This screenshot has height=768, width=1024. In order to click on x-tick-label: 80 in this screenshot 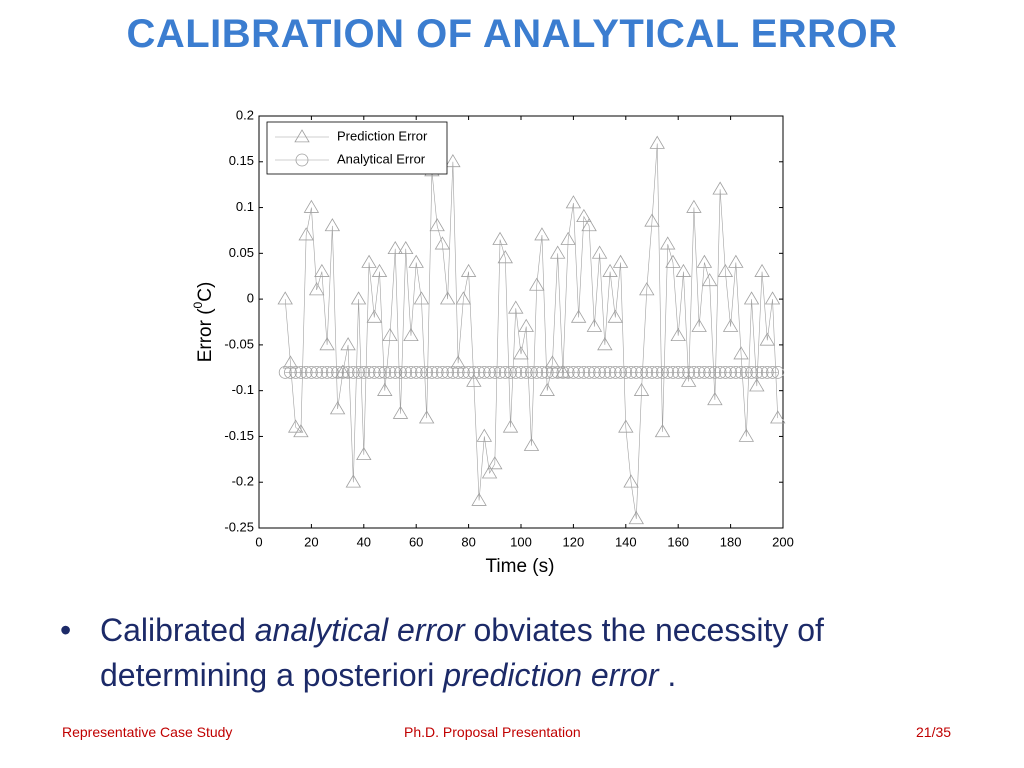, I will do `click(468, 541)`.